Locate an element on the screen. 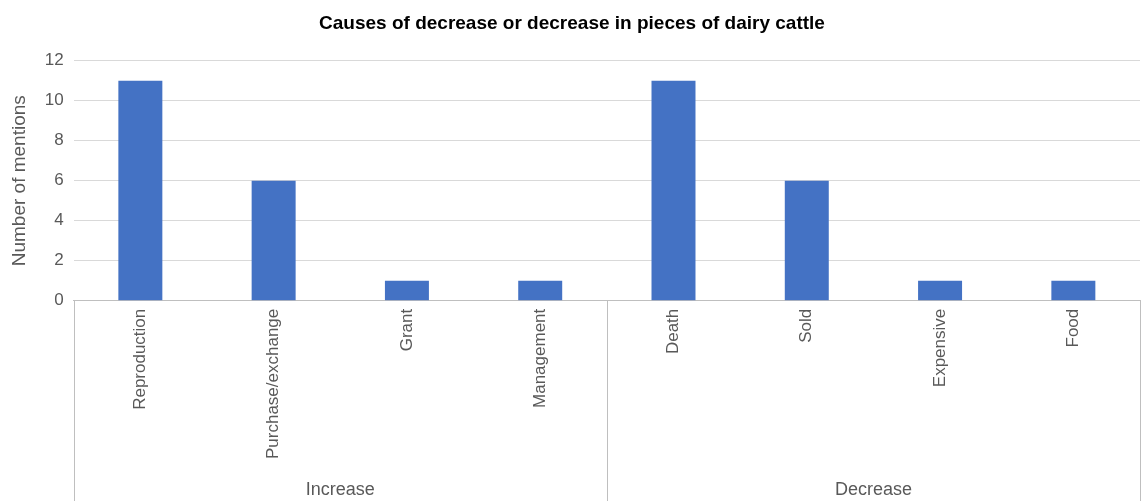  x-tick-label: Death is located at coordinates (673, 331).